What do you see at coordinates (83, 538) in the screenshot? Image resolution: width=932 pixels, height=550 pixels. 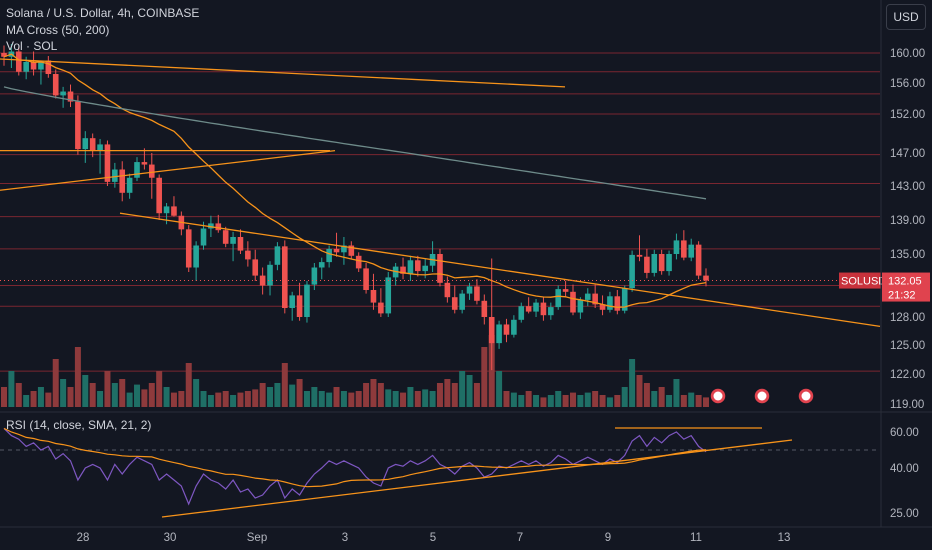 I see `time-axis-label: 28` at bounding box center [83, 538].